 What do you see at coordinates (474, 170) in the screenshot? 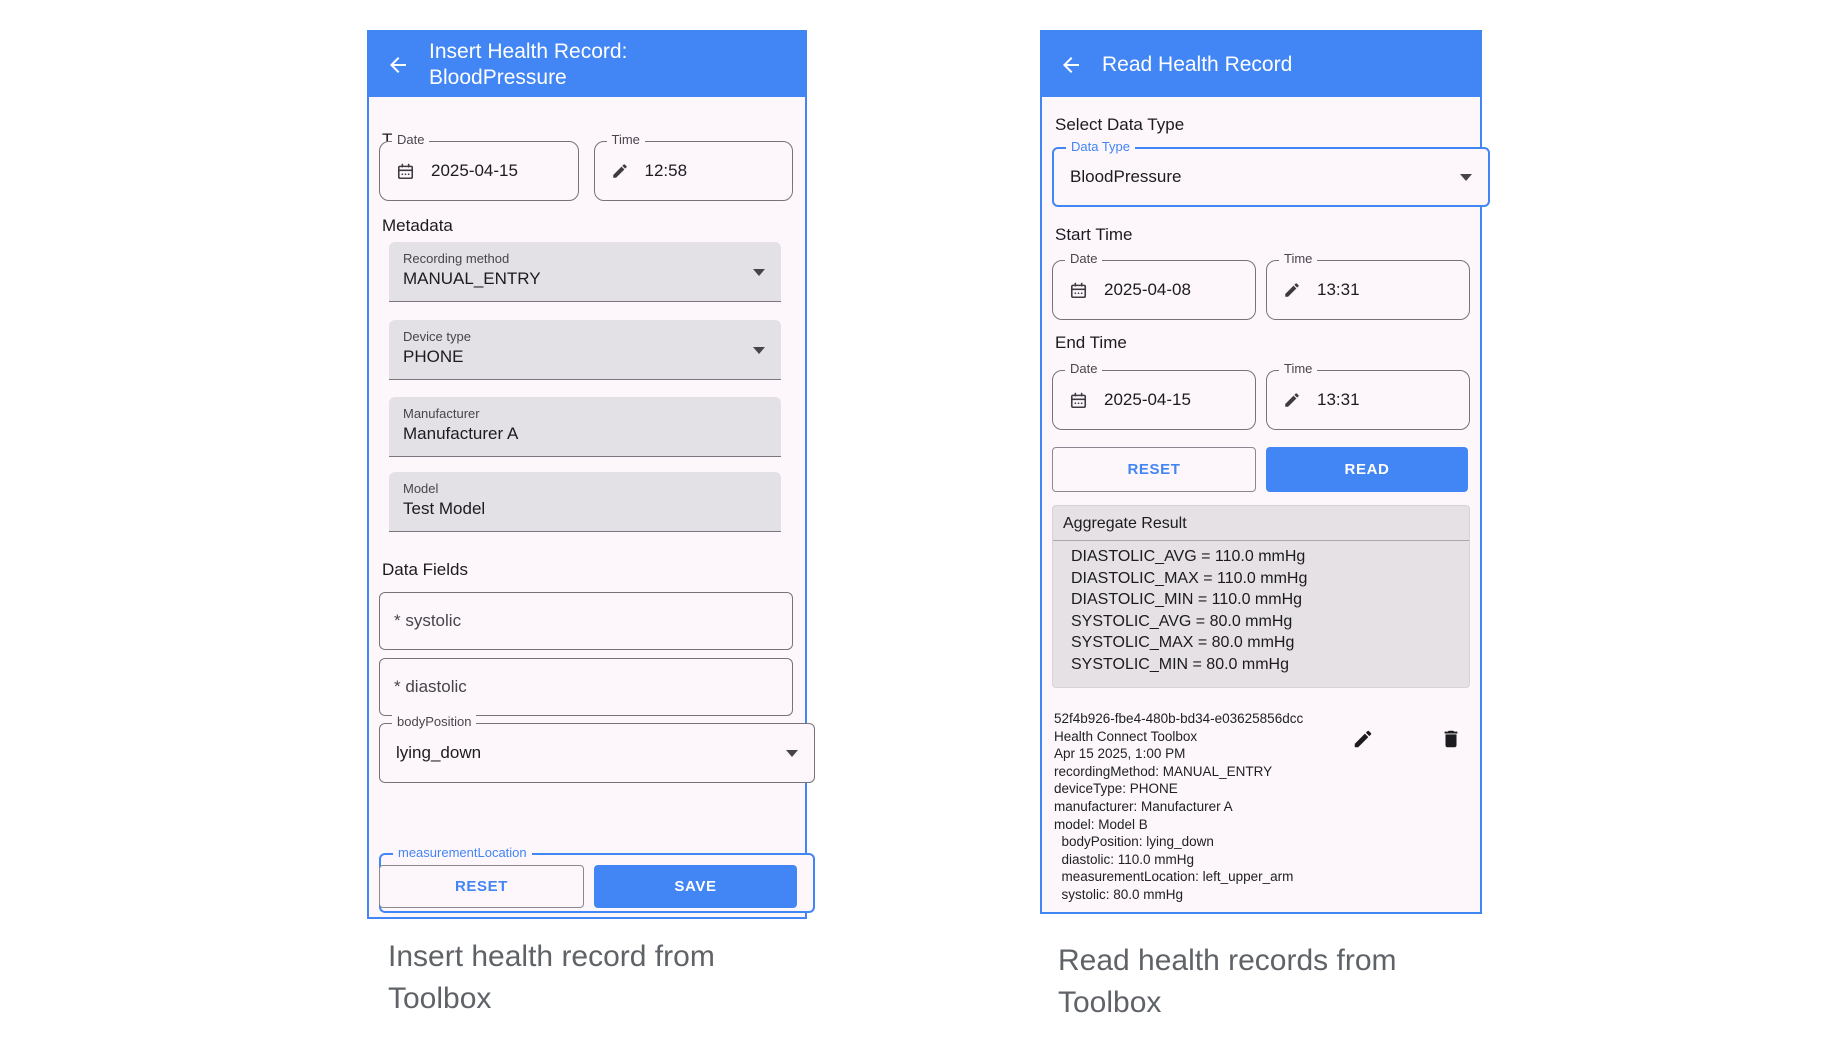
I see `date-value: 2025-04-15` at bounding box center [474, 170].